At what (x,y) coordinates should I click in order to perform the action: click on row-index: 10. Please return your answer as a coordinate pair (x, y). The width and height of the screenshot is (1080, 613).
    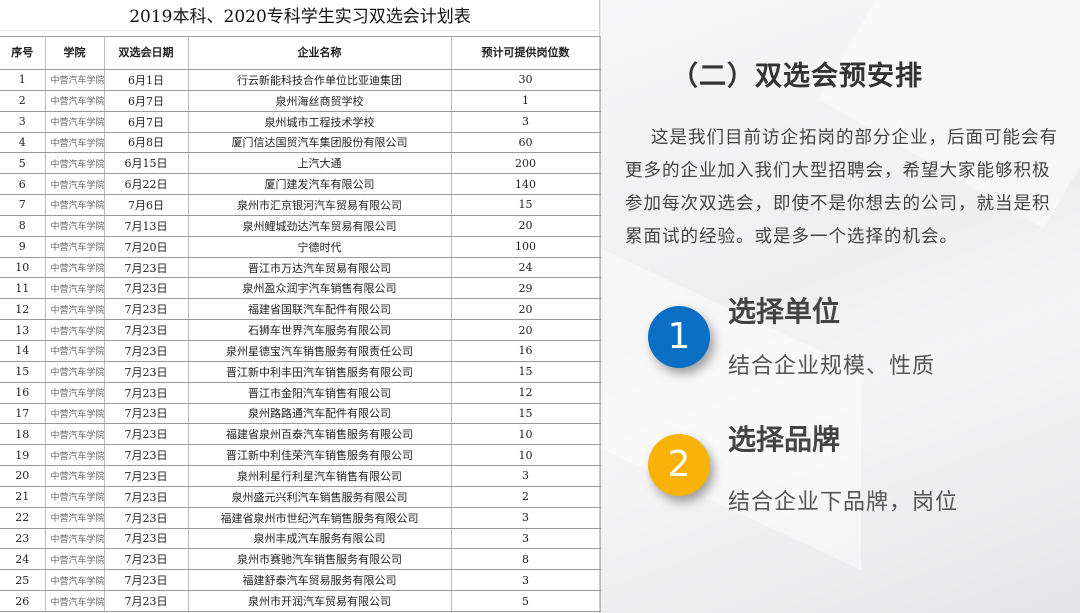
    Looking at the image, I should click on (23, 268).